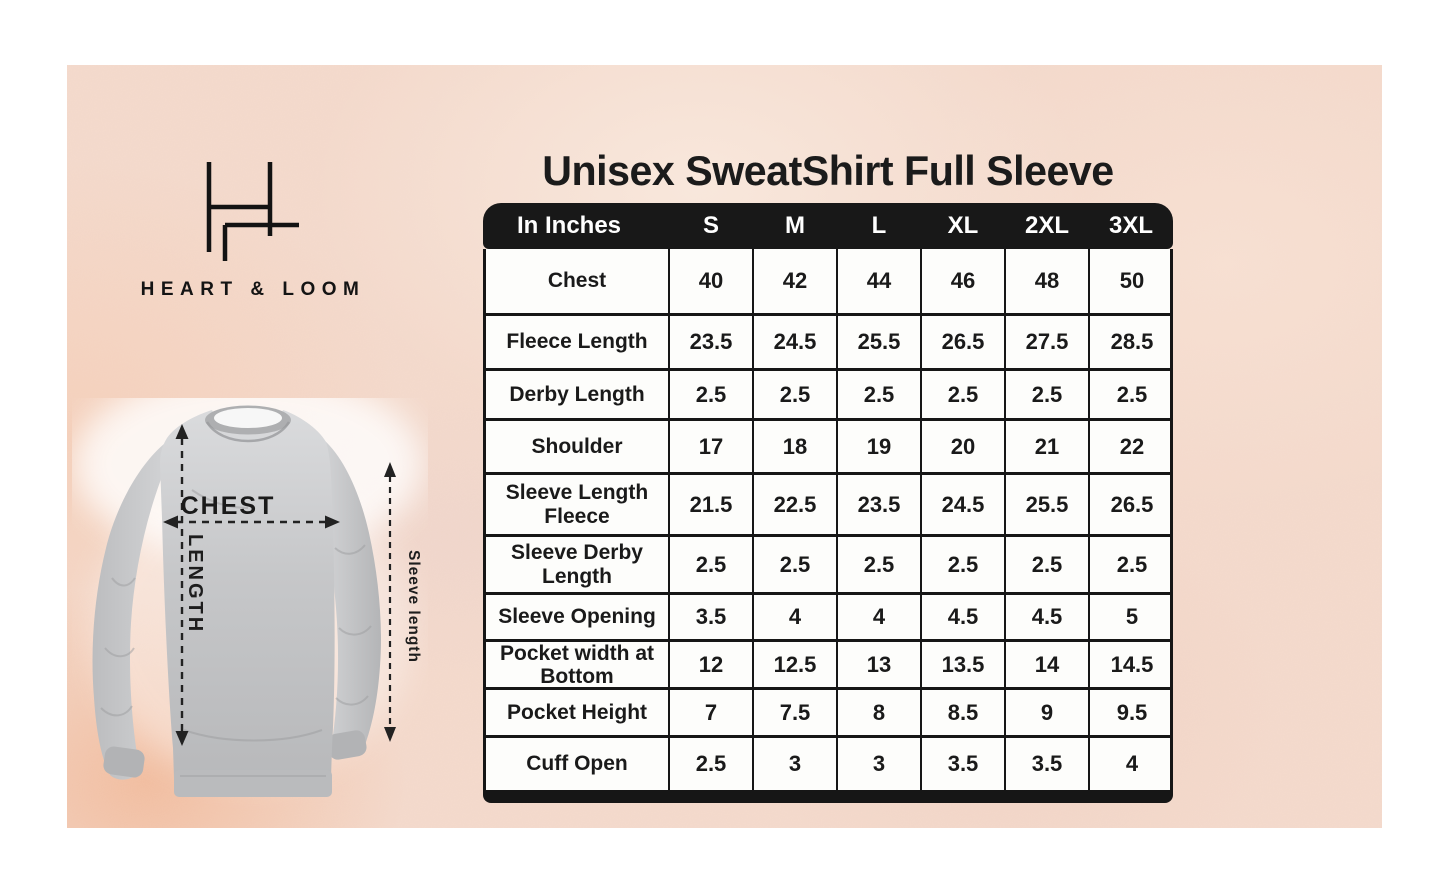 Image resolution: width=1445 pixels, height=896 pixels. Describe the element at coordinates (710, 225) in the screenshot. I see `size-header-cell: S` at that location.